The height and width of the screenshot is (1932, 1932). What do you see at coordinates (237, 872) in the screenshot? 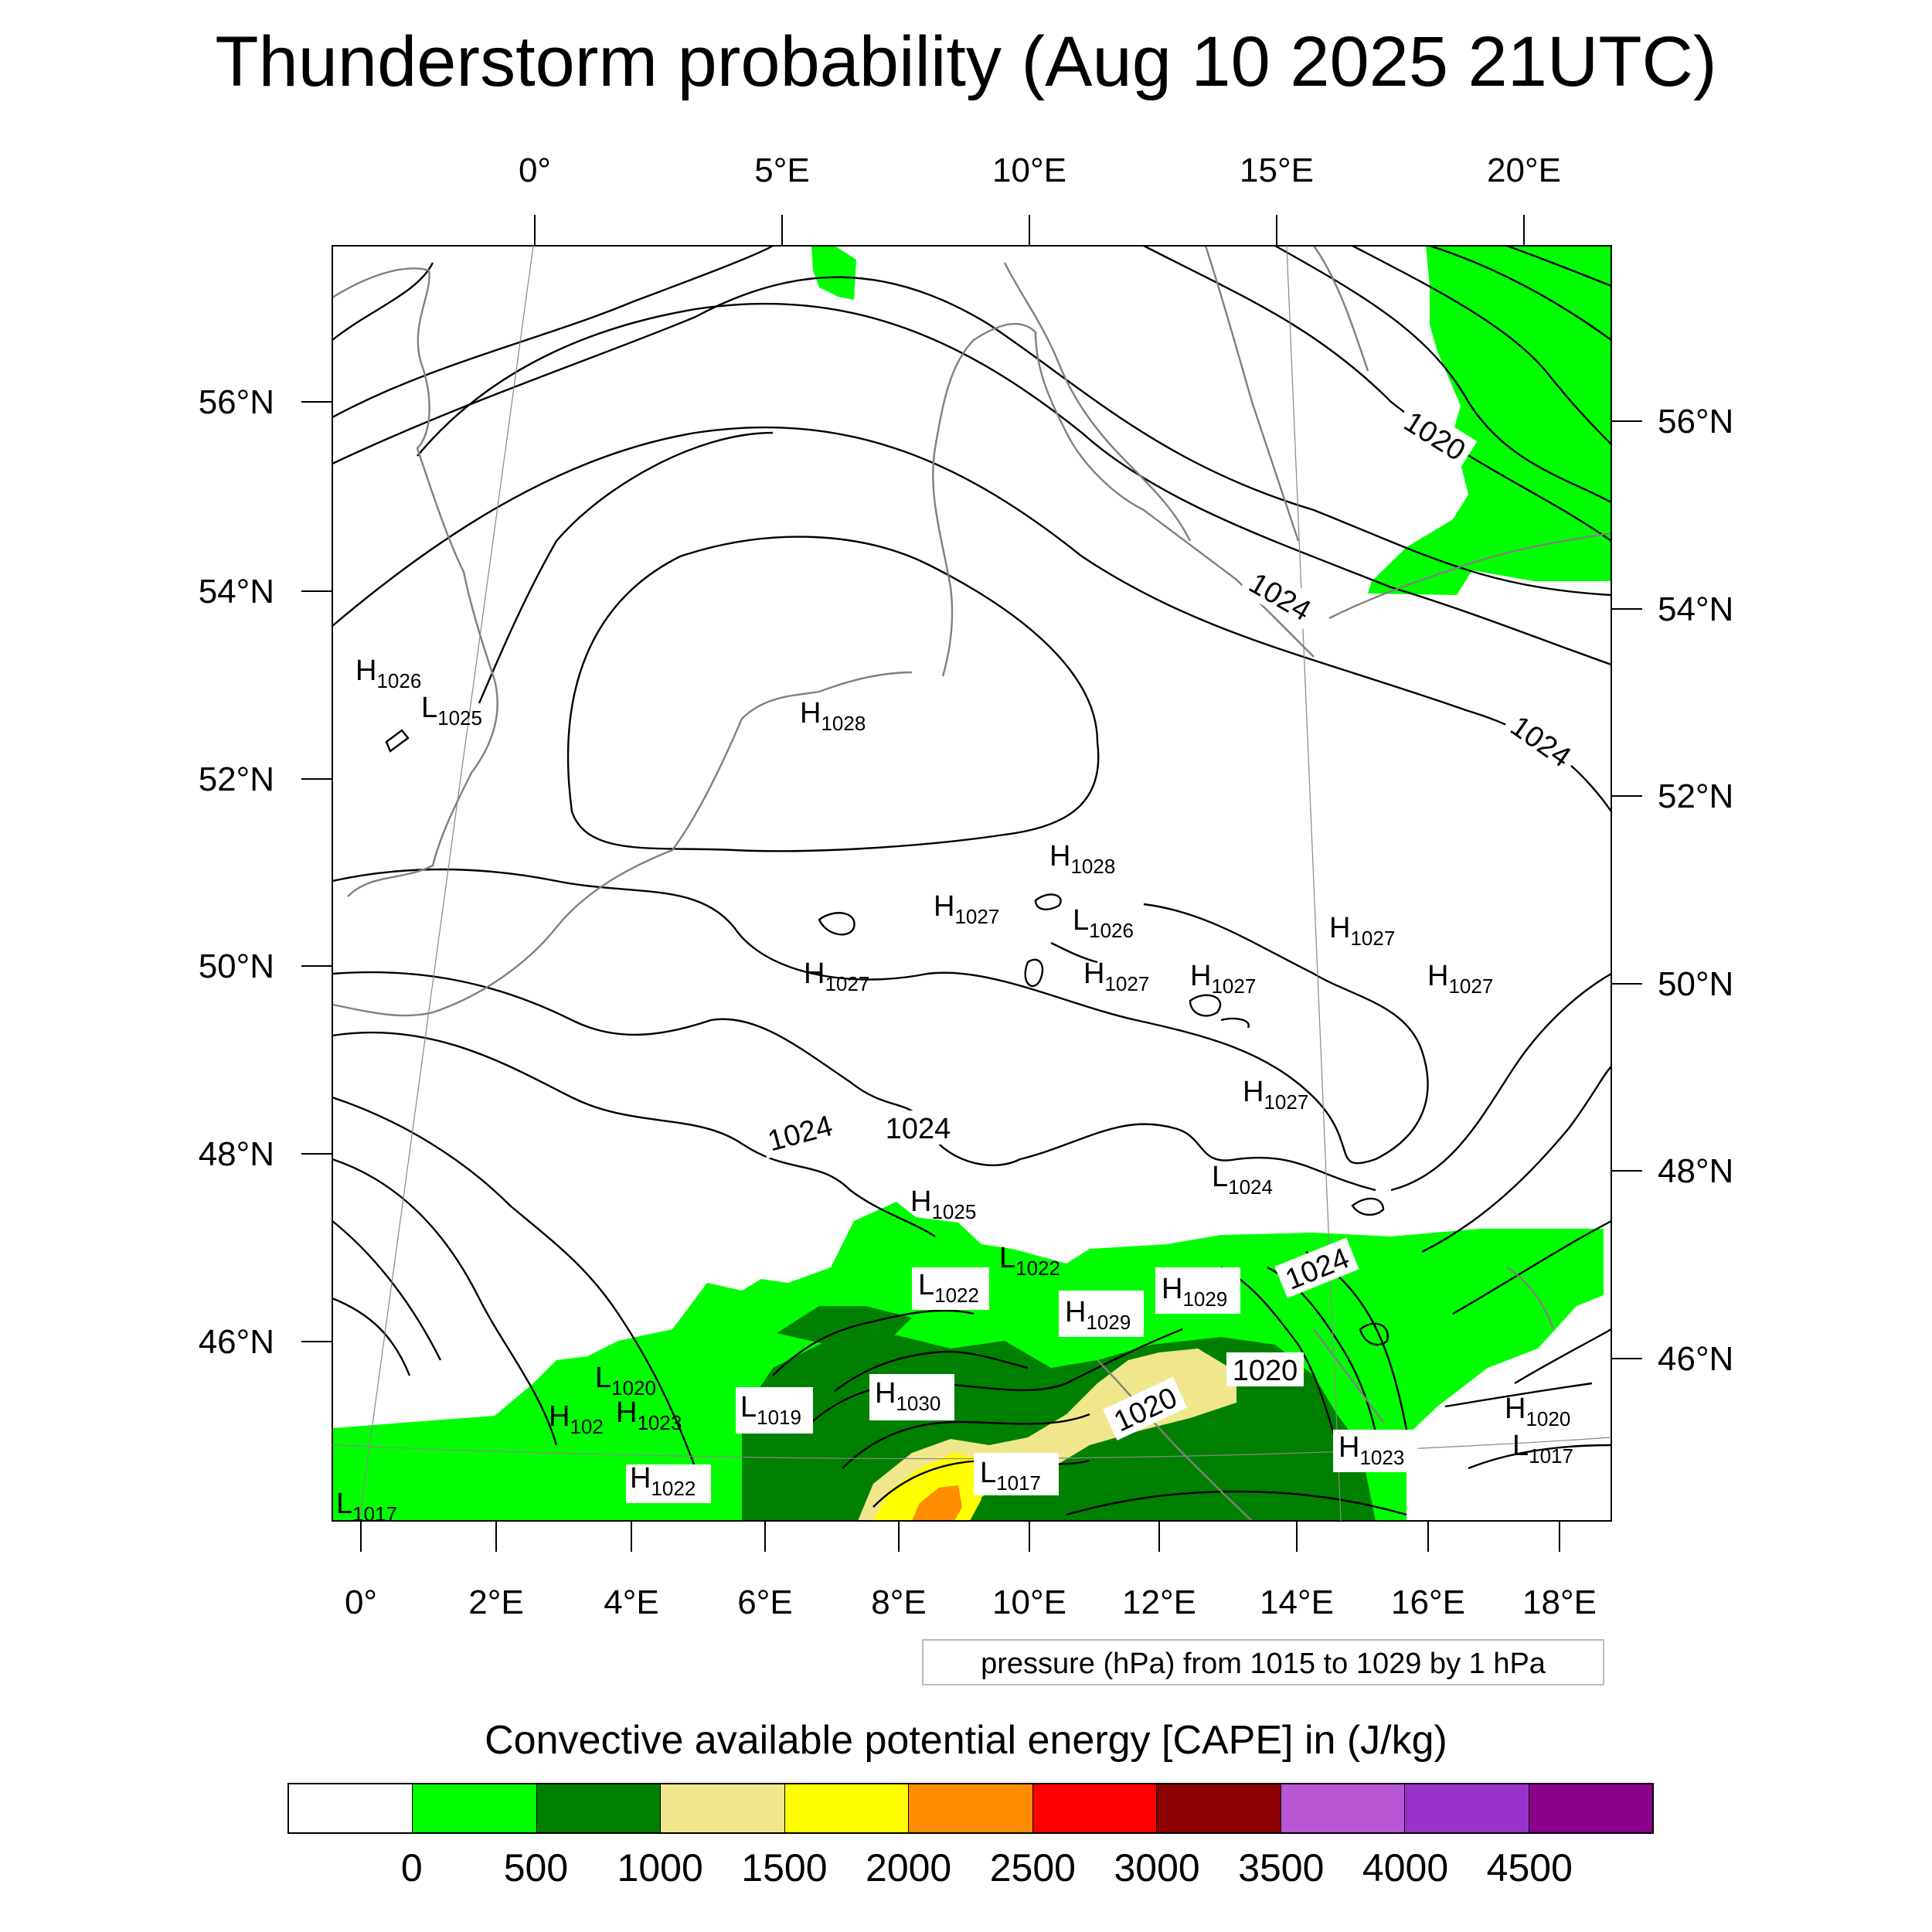
I see `left-axis-labels: 56°N 54°N 52°N 50°N 48°N 46°N` at bounding box center [237, 872].